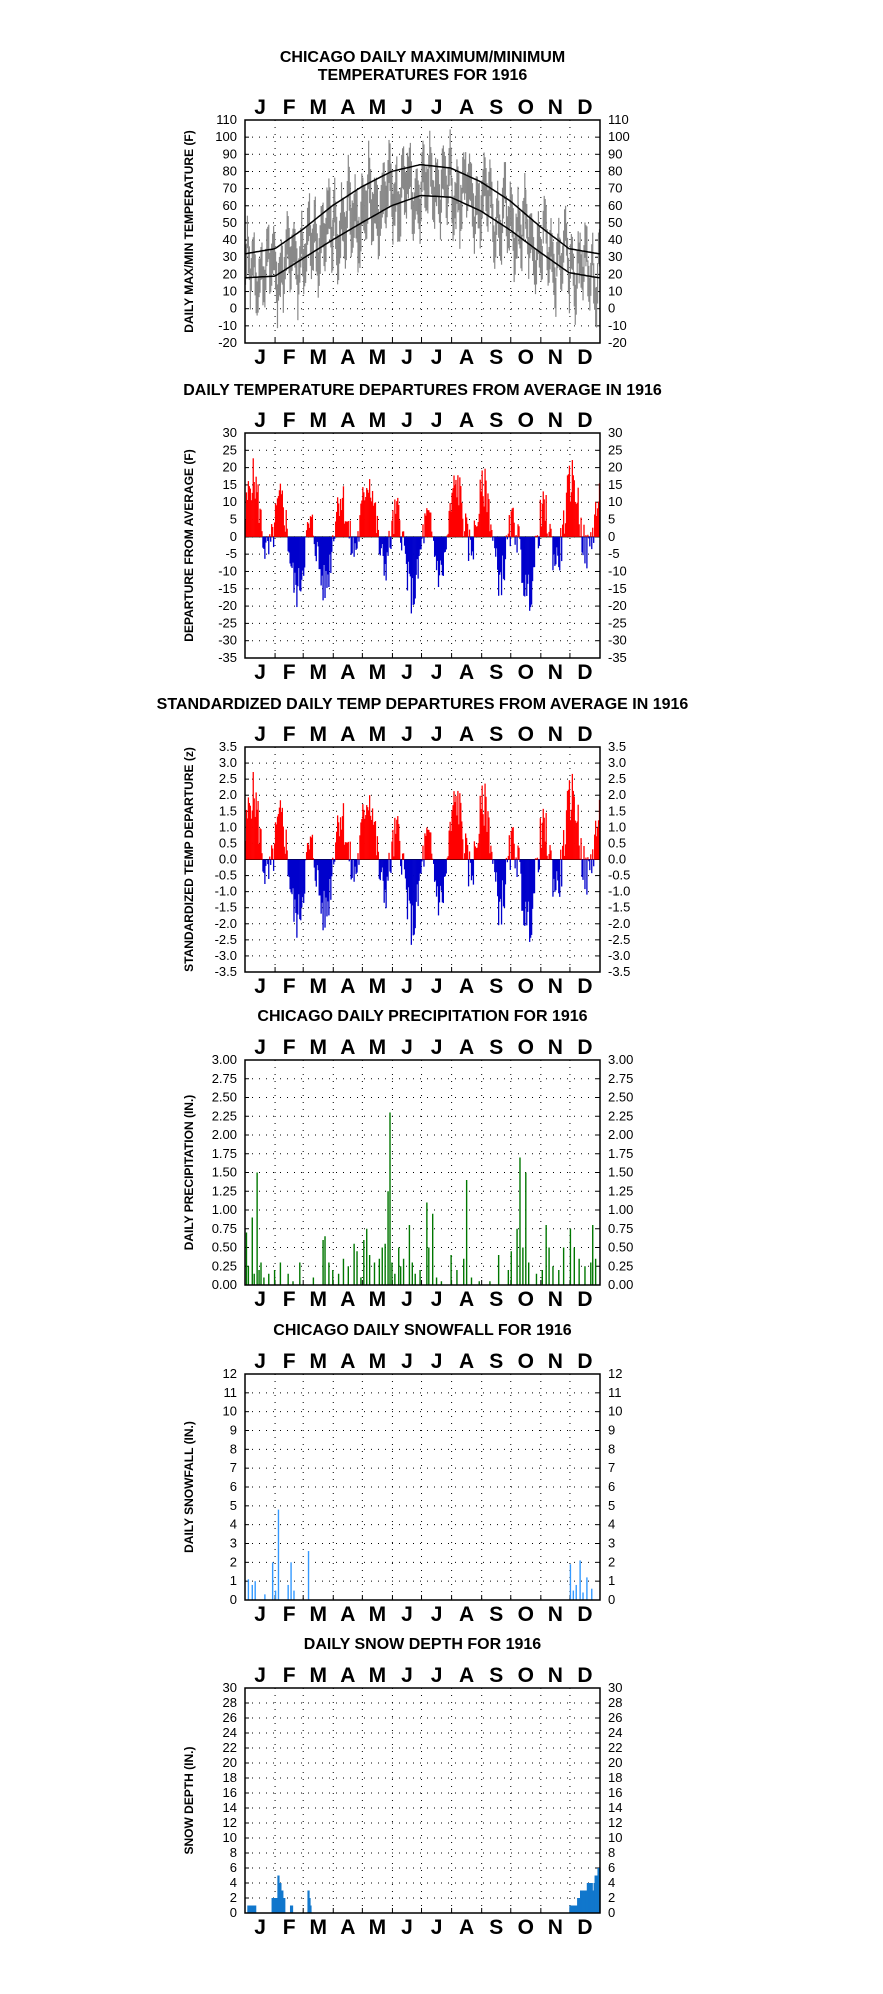  Describe the element at coordinates (224, 1078) in the screenshot. I see `y-tick-label-left: 2.75` at that location.